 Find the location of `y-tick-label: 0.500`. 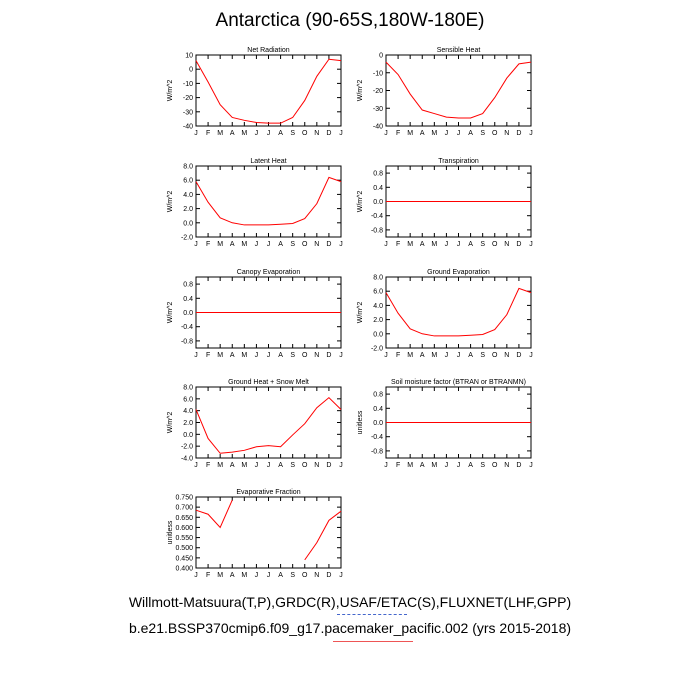

y-tick-label: 0.500 is located at coordinates (184, 548).